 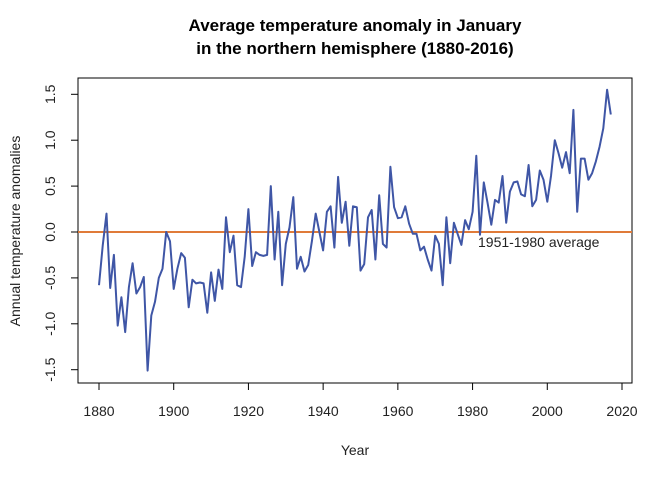 I want to click on x-tick-label: 2020, so click(x=621, y=411).